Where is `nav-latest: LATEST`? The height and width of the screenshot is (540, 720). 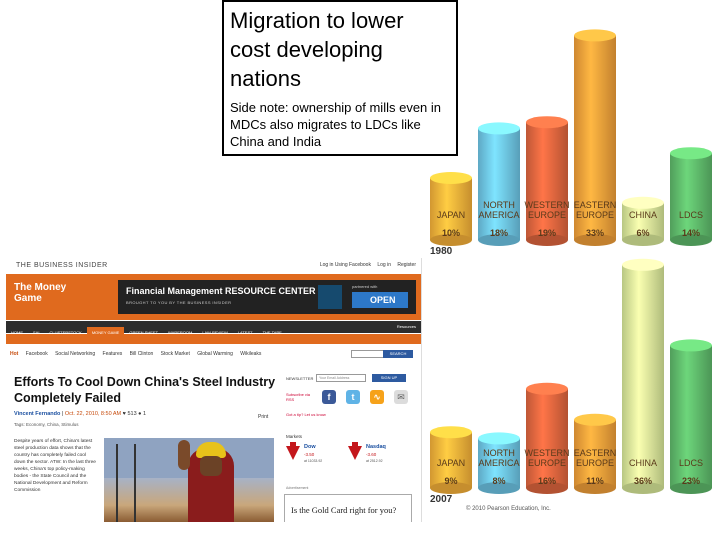 nav-latest: LATEST is located at coordinates (245, 332).